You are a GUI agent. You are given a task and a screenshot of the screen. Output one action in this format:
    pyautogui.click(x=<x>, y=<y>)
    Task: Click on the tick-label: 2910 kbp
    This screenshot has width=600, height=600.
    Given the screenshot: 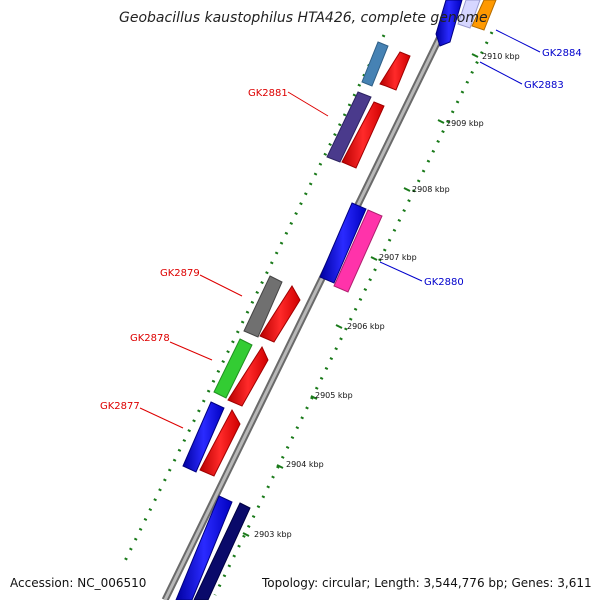 What is the action you would take?
    pyautogui.click(x=501, y=56)
    